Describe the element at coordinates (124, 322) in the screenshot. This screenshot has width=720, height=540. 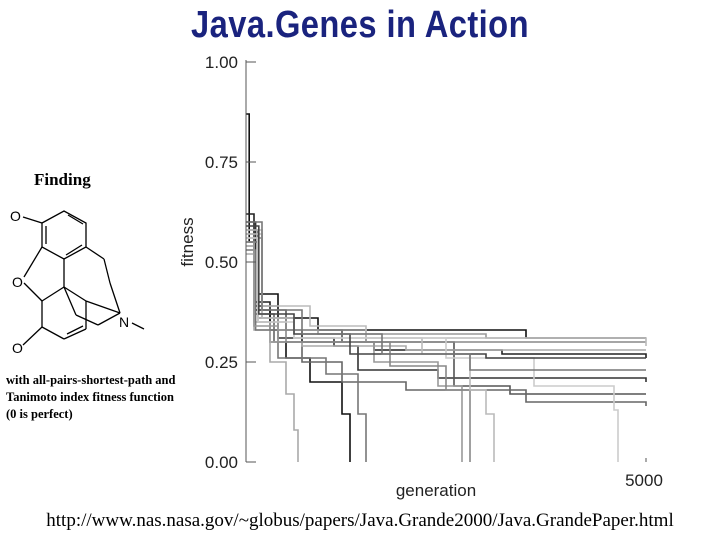
I see `atom-label: N` at that location.